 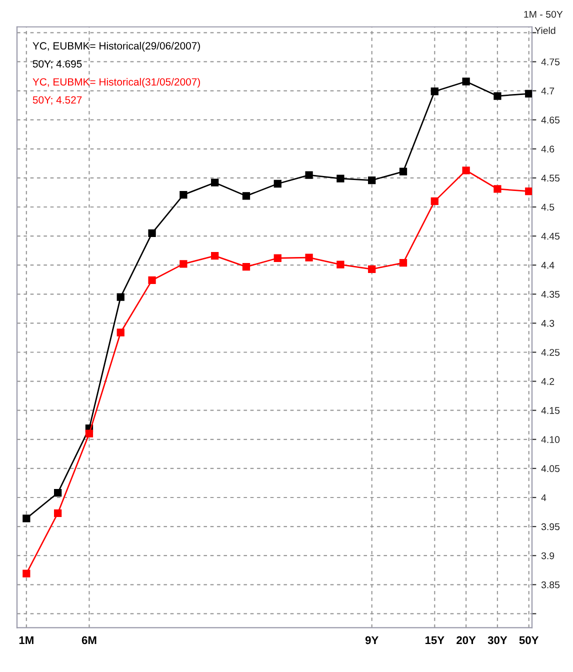 What do you see at coordinates (543, 498) in the screenshot?
I see `y-tick-label: 4` at bounding box center [543, 498].